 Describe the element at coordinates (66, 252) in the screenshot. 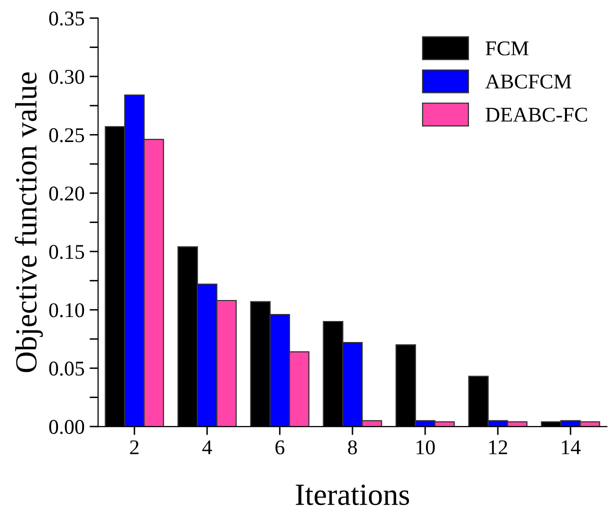

I see `y-tick-label: 0.15` at that location.